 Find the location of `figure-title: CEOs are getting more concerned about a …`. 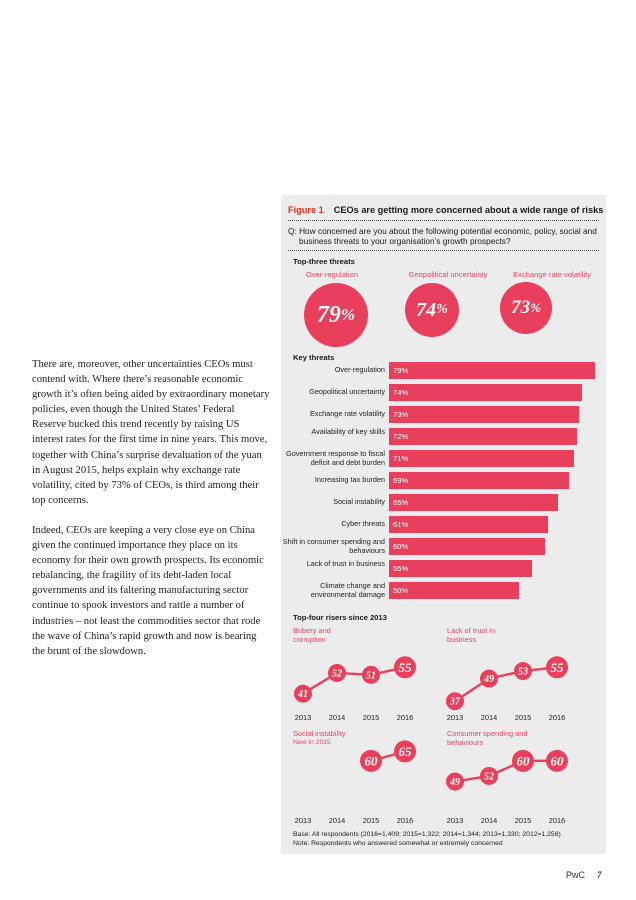

figure-title: CEOs are getting more concerned about a … is located at coordinates (468, 210).